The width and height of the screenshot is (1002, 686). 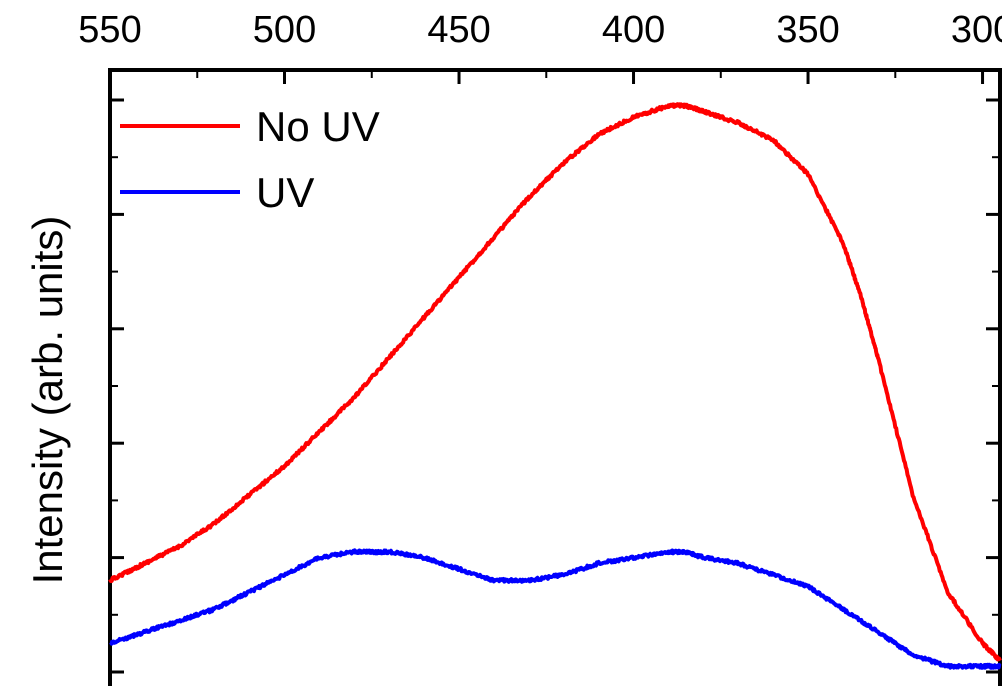 I want to click on x-ticks, so click(x=546, y=77).